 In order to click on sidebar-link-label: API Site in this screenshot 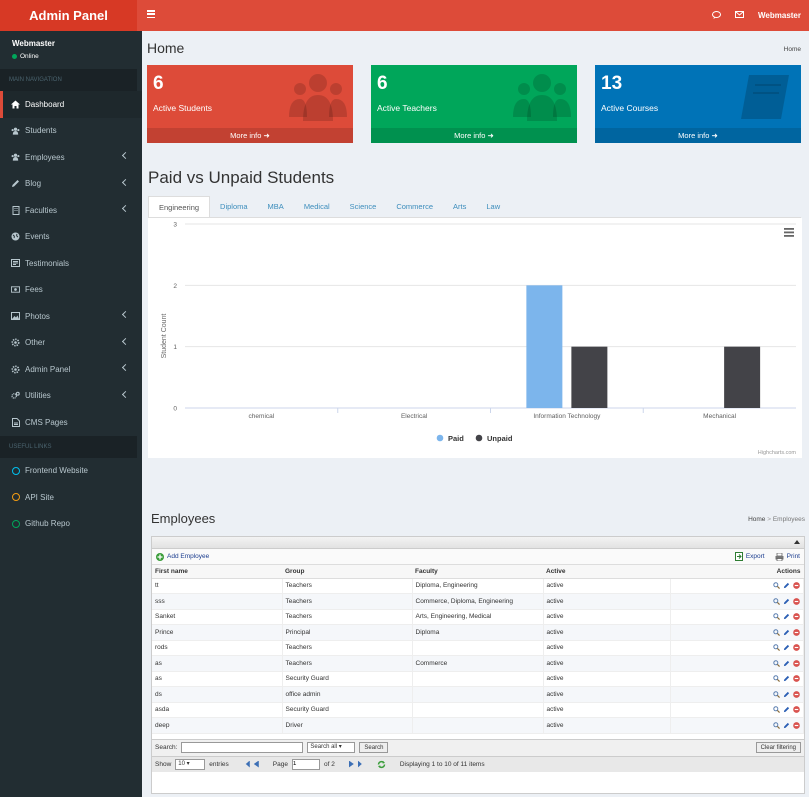, I will do `click(39, 497)`.